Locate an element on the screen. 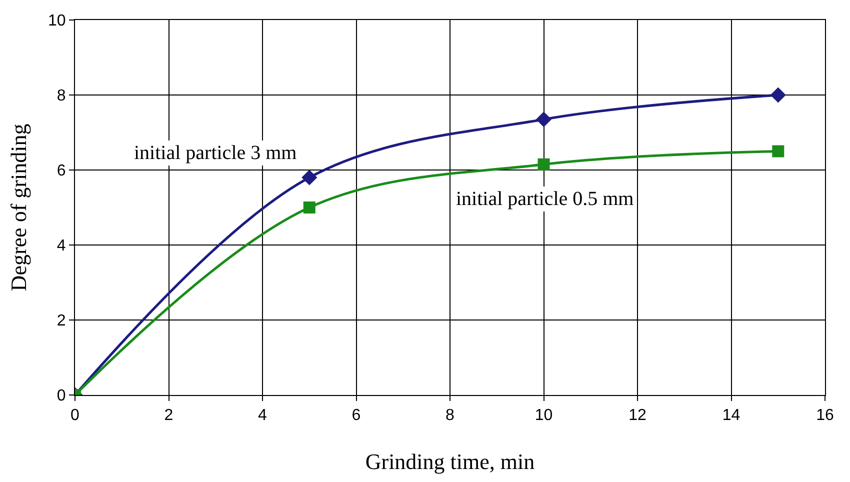  x-tick-label: 12 is located at coordinates (637, 415).